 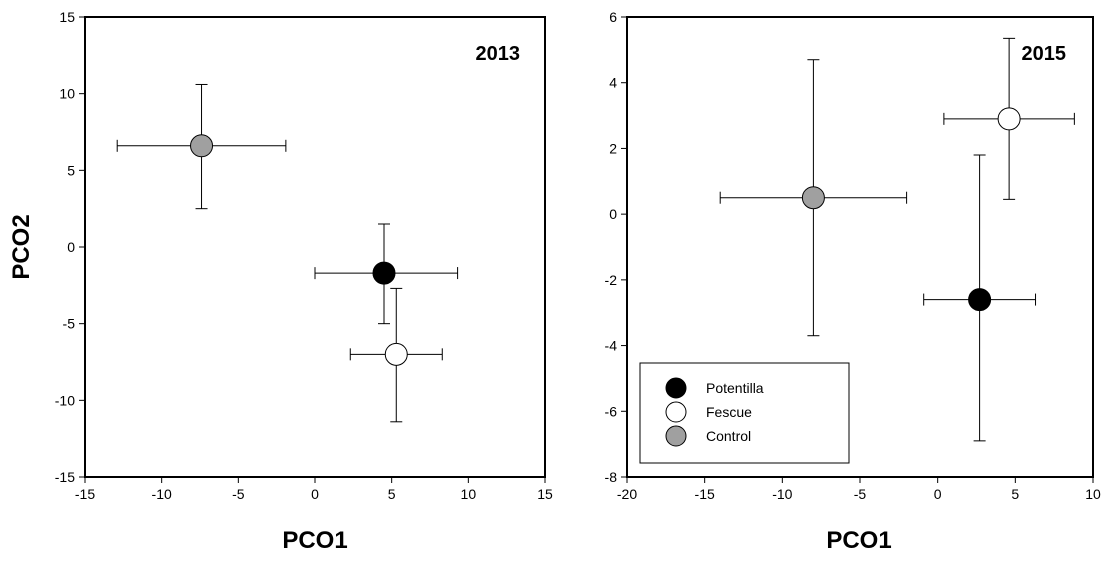 I want to click on y-tick-label-2013: 15, so click(x=67, y=17).